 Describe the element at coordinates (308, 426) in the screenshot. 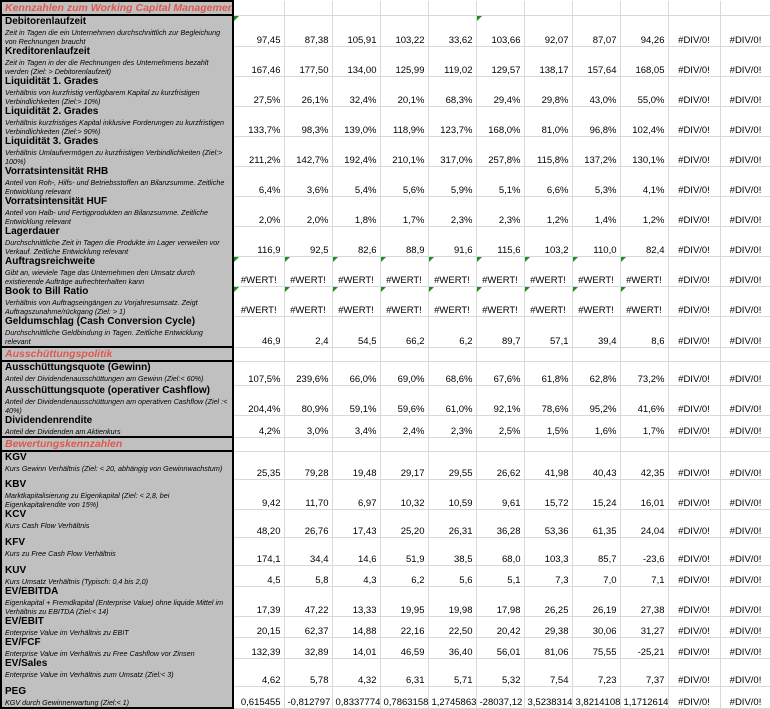

I see `value-cell: 3,0%` at that location.